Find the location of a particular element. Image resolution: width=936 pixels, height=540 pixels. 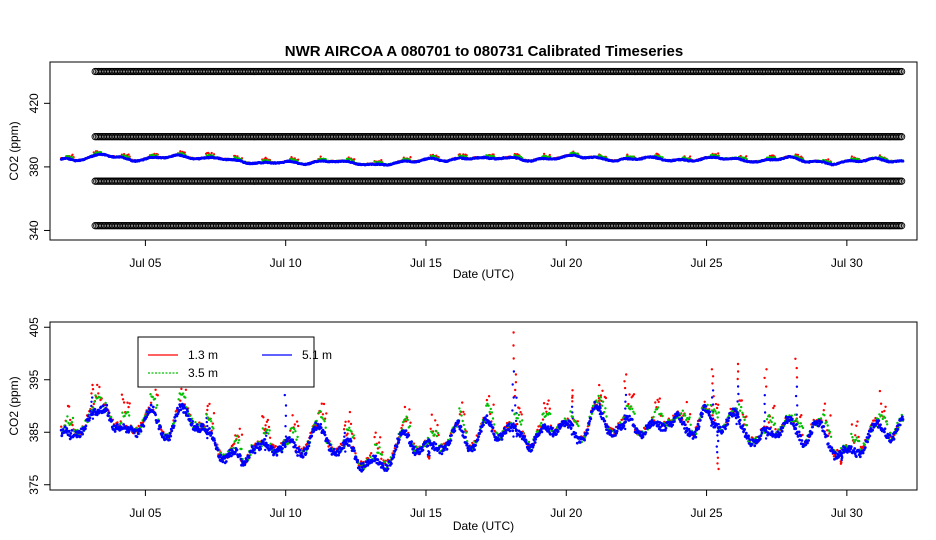

y-tick-label: 420 is located at coordinates (34, 103).